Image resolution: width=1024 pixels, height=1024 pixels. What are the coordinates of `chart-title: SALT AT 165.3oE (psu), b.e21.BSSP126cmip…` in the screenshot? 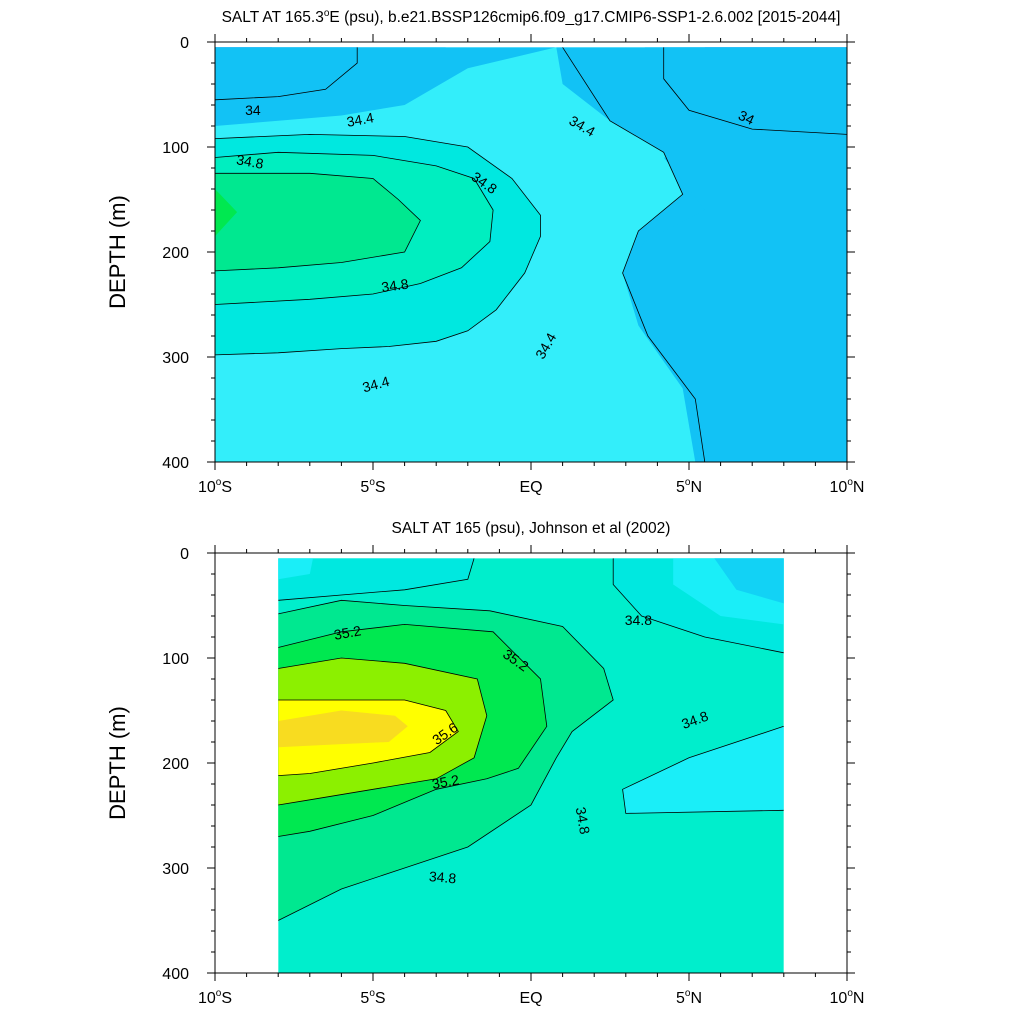 It's located at (531, 17).